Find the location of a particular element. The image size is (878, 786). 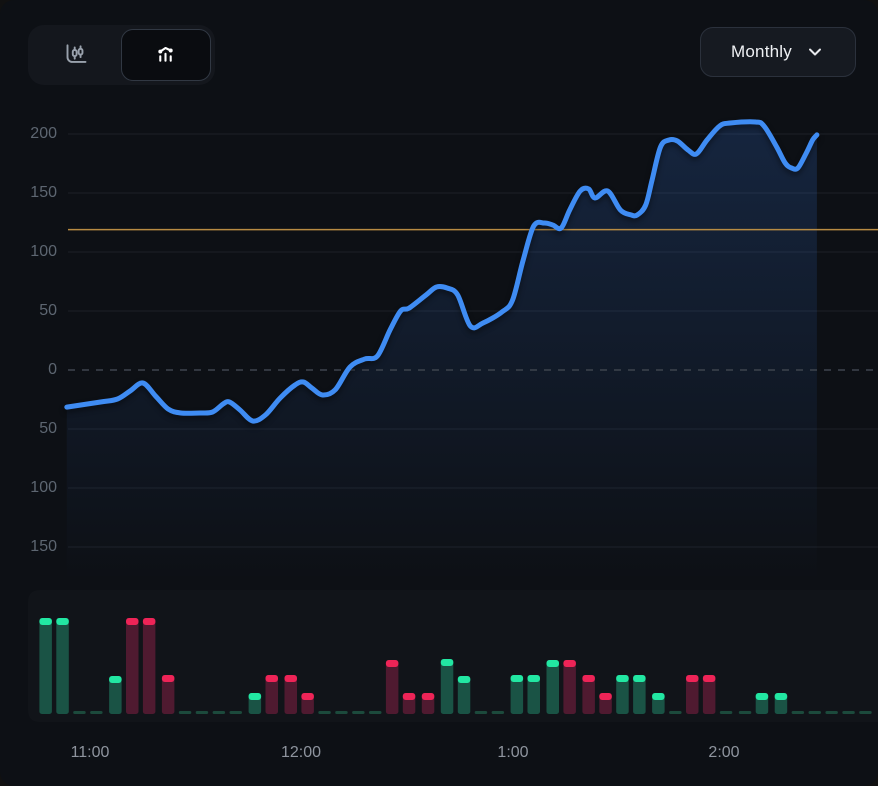

x-axis-label: 2:00 is located at coordinates (724, 752).